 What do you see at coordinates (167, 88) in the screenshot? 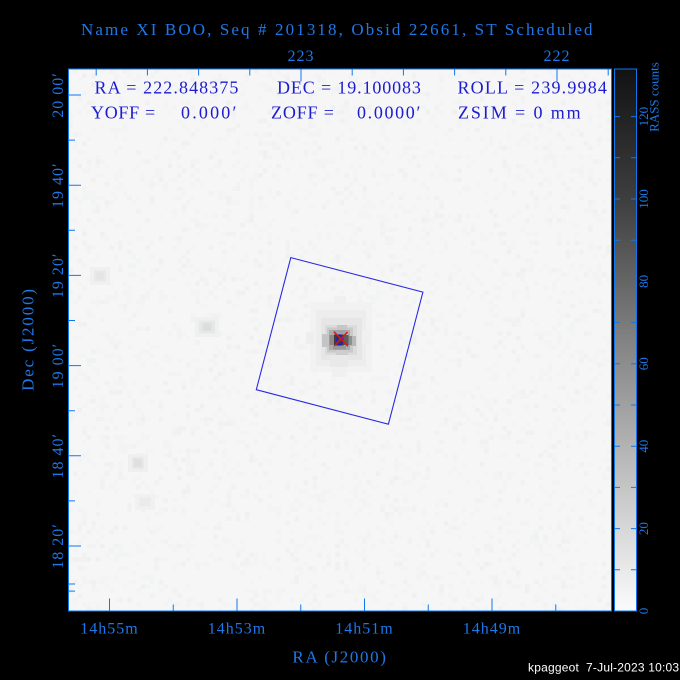
I see `svg-text: RA = 222.848375` at bounding box center [167, 88].